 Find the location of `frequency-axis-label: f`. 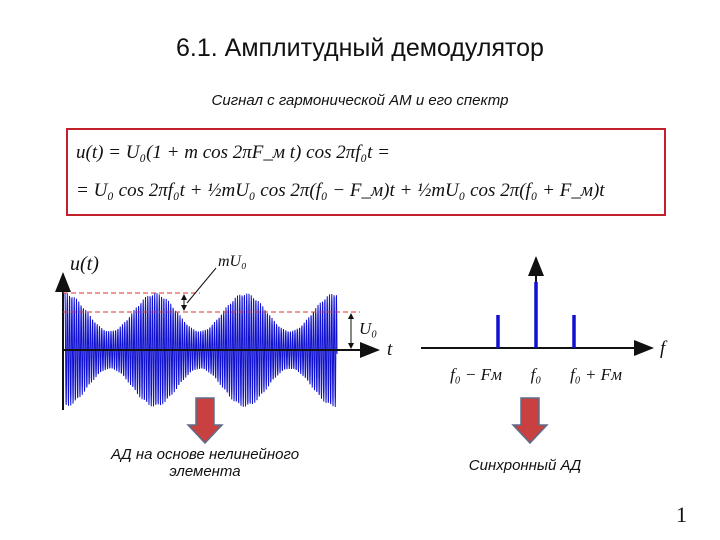

frequency-axis-label: f is located at coordinates (664, 348).